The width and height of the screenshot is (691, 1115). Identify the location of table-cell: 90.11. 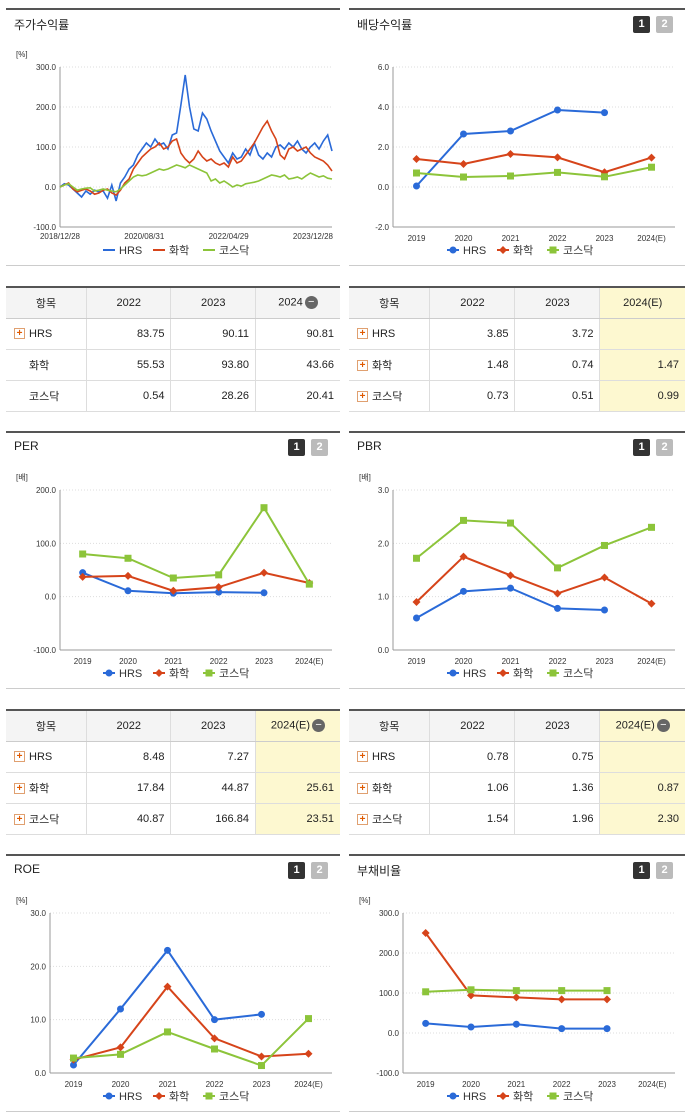
(213, 334).